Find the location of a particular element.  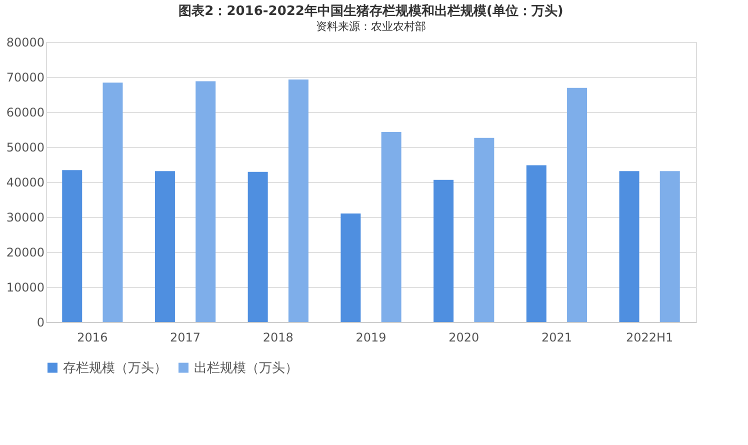

text: 资料来源：农业农村部 is located at coordinates (371, 26).